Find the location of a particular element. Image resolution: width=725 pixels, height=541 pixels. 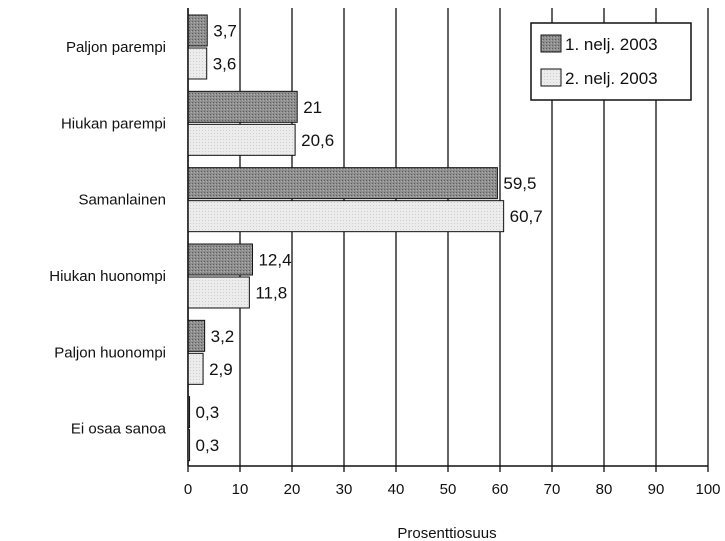

bar-value-label: 60,7 is located at coordinates (526, 216).